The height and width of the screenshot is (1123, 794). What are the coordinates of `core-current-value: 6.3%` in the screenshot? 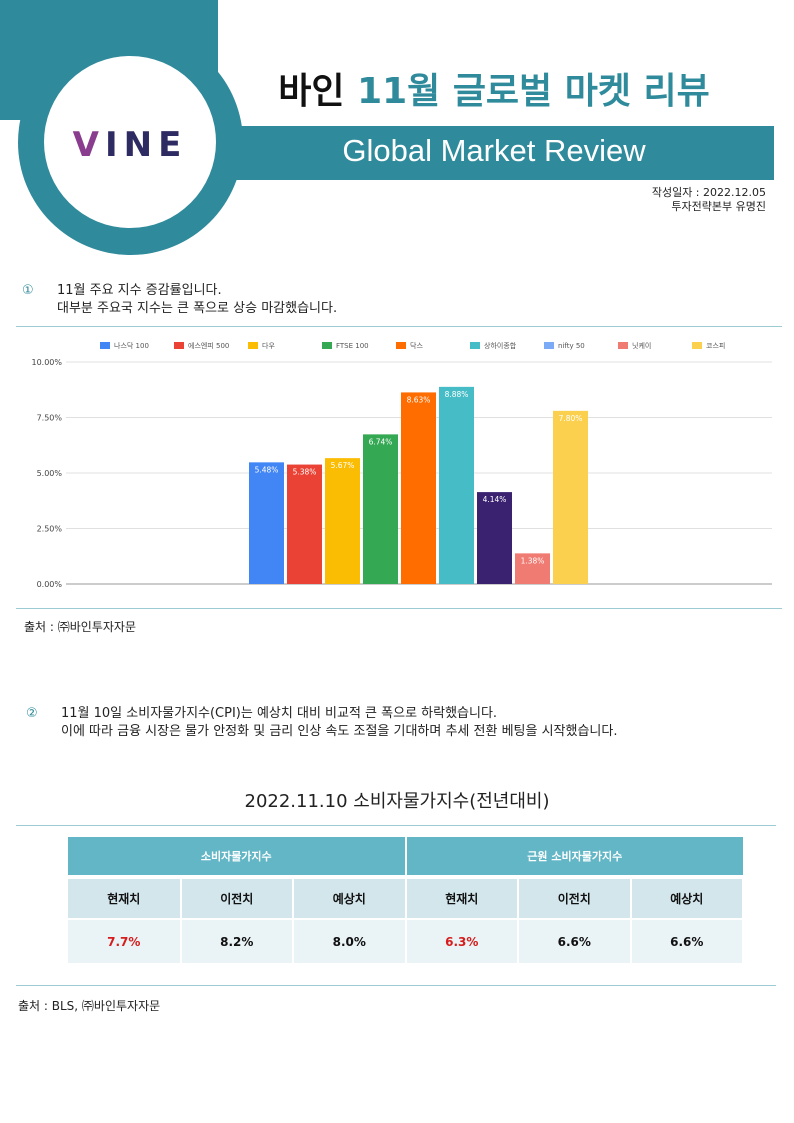 It's located at (462, 940).